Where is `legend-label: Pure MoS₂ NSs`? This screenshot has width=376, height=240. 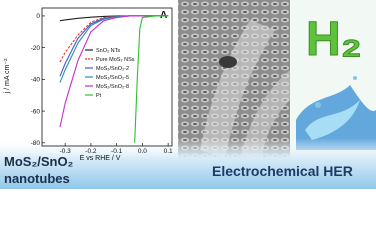 legend-label: Pure MoS₂ NSs is located at coordinates (115, 60).